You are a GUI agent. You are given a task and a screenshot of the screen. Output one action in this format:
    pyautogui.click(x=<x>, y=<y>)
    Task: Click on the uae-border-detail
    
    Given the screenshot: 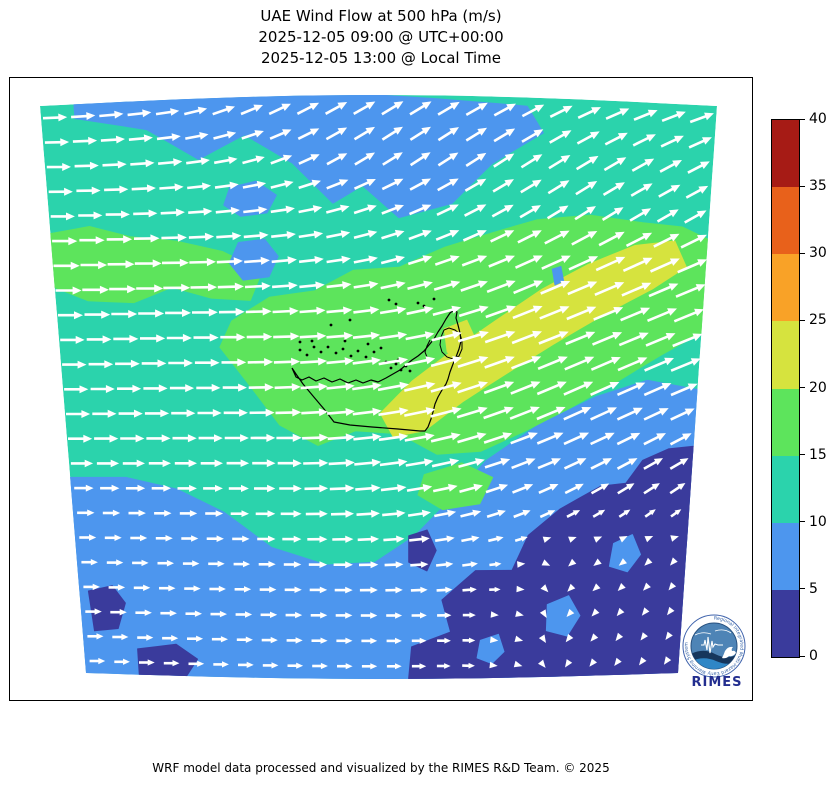 What is the action you would take?
    pyautogui.click(x=451, y=343)
    